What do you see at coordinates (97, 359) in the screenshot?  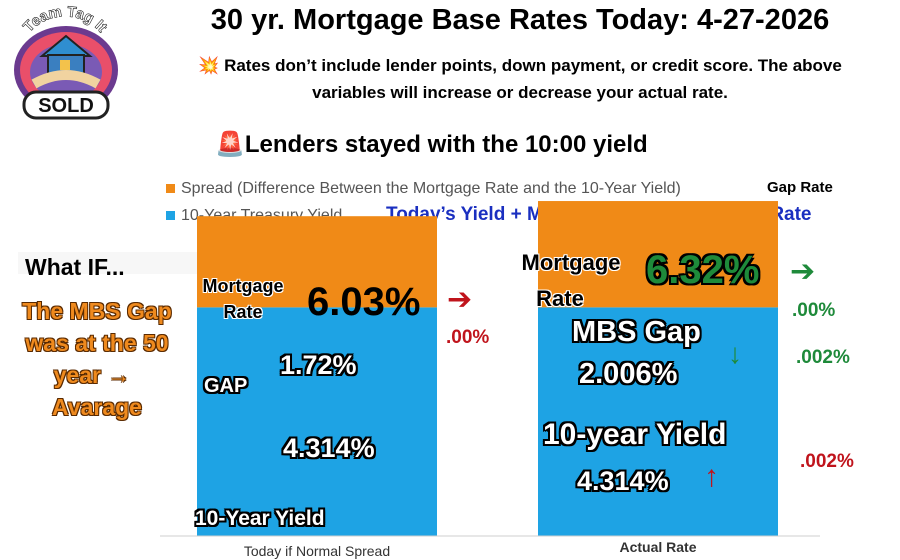 I see `what-if-text: The MBS Gap was at the 50 year → Avarage` at bounding box center [97, 359].